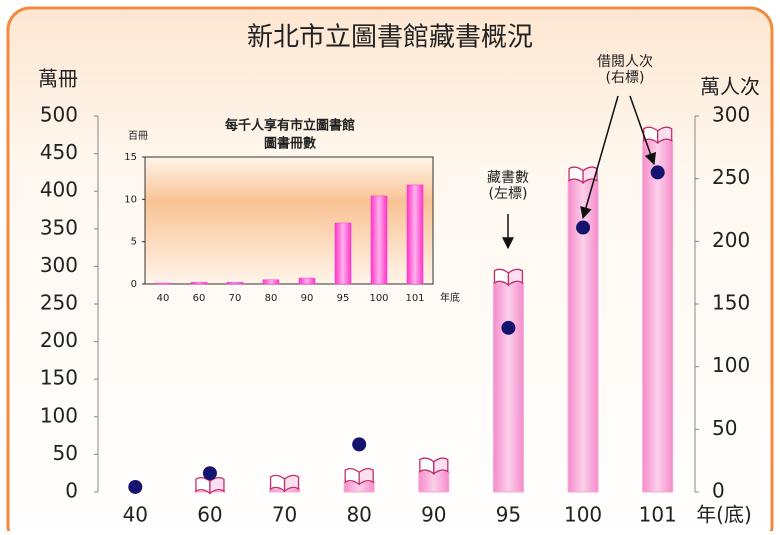  What do you see at coordinates (450, 297) in the screenshot?
I see `inset-x-label: 年底` at bounding box center [450, 297].